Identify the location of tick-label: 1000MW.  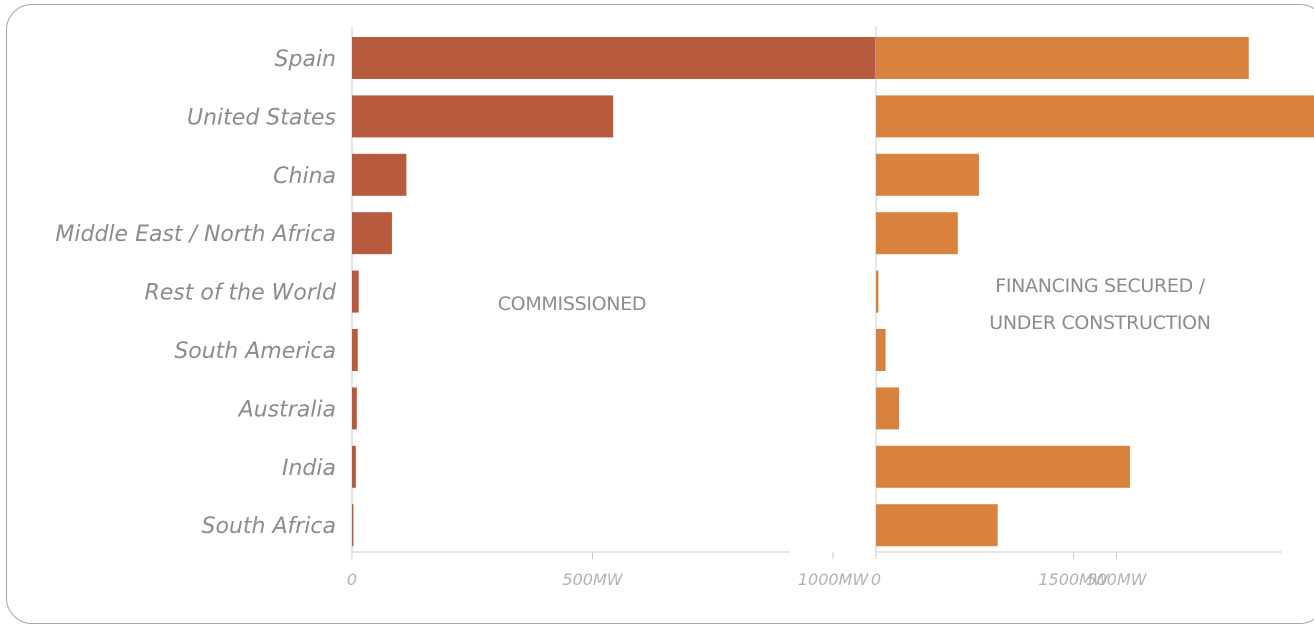
(834, 579).